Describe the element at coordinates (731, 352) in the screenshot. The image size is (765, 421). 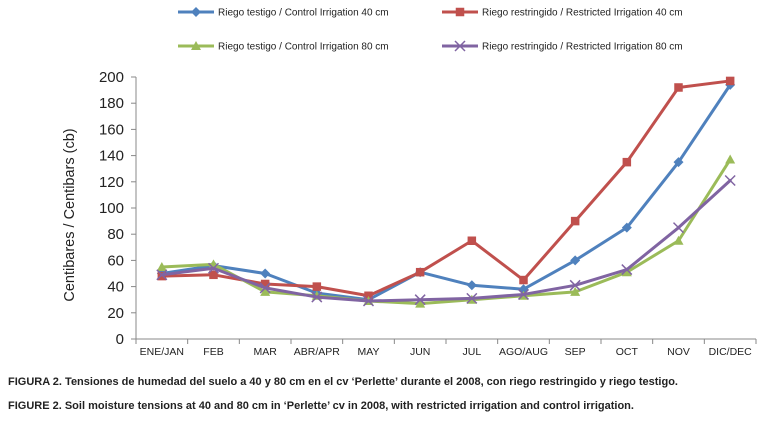
I see `x-tick-label: DIC/DEC` at that location.